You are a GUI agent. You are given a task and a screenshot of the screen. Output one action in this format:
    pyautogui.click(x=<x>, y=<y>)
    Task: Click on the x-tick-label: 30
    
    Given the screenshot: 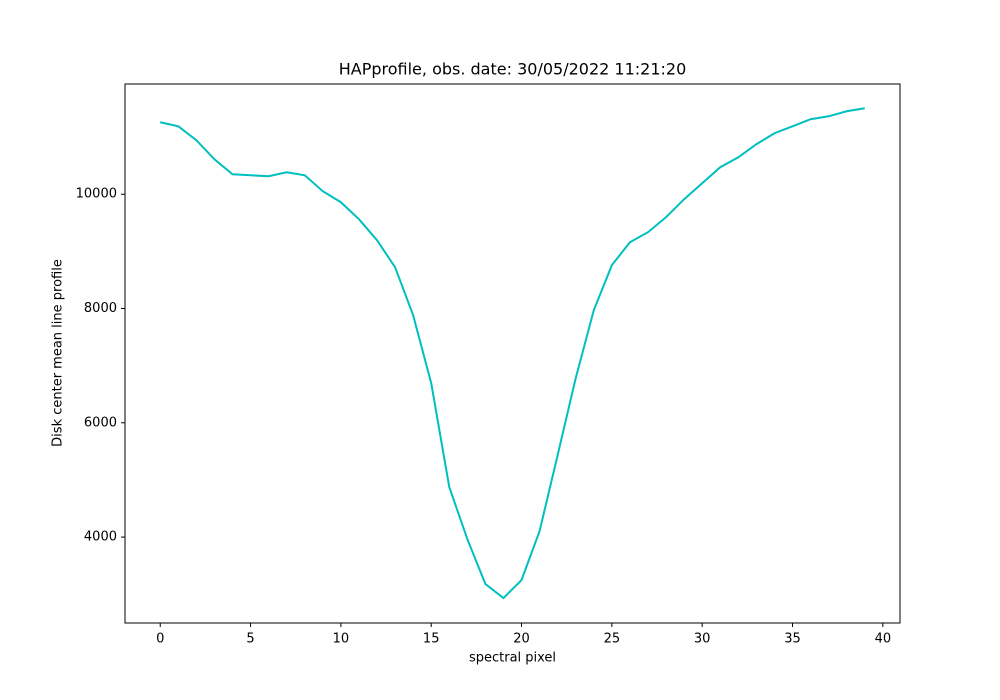 What is the action you would take?
    pyautogui.click(x=702, y=639)
    